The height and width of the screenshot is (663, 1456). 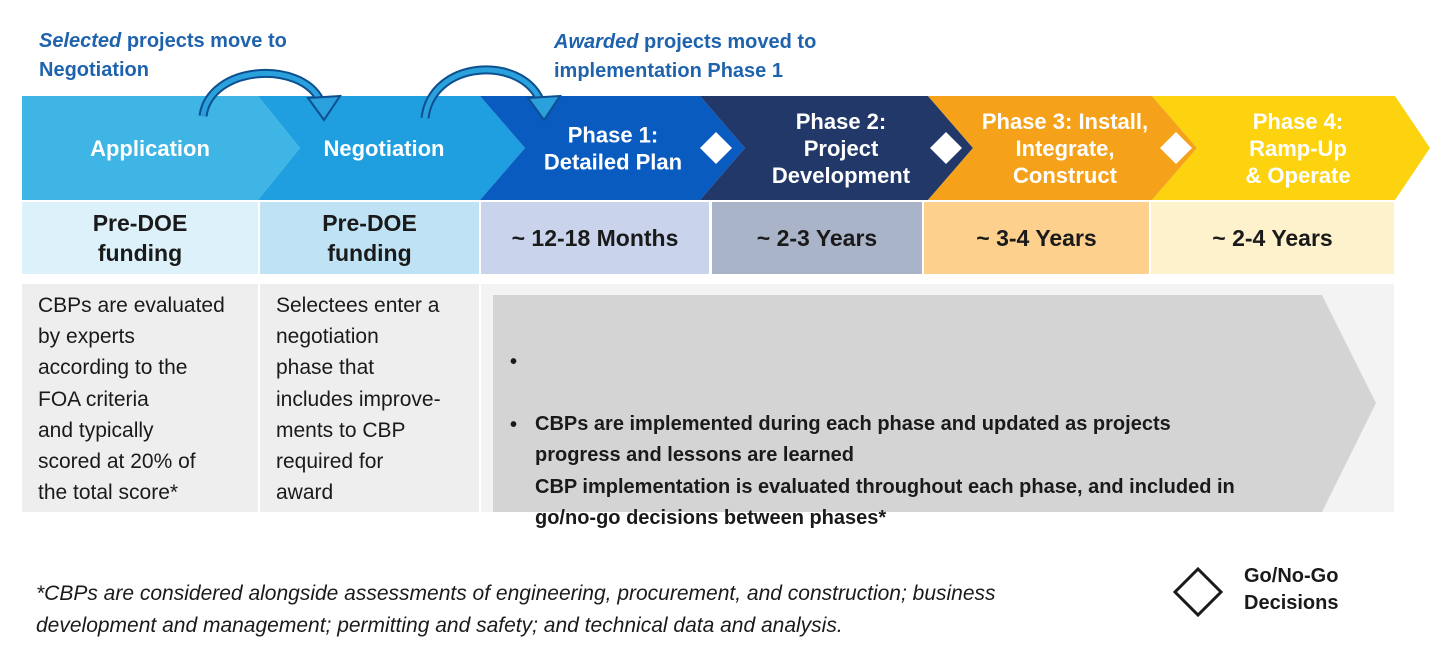 What do you see at coordinates (817, 238) in the screenshot?
I see `duration-phase-2: ~ 2-3 Years` at bounding box center [817, 238].